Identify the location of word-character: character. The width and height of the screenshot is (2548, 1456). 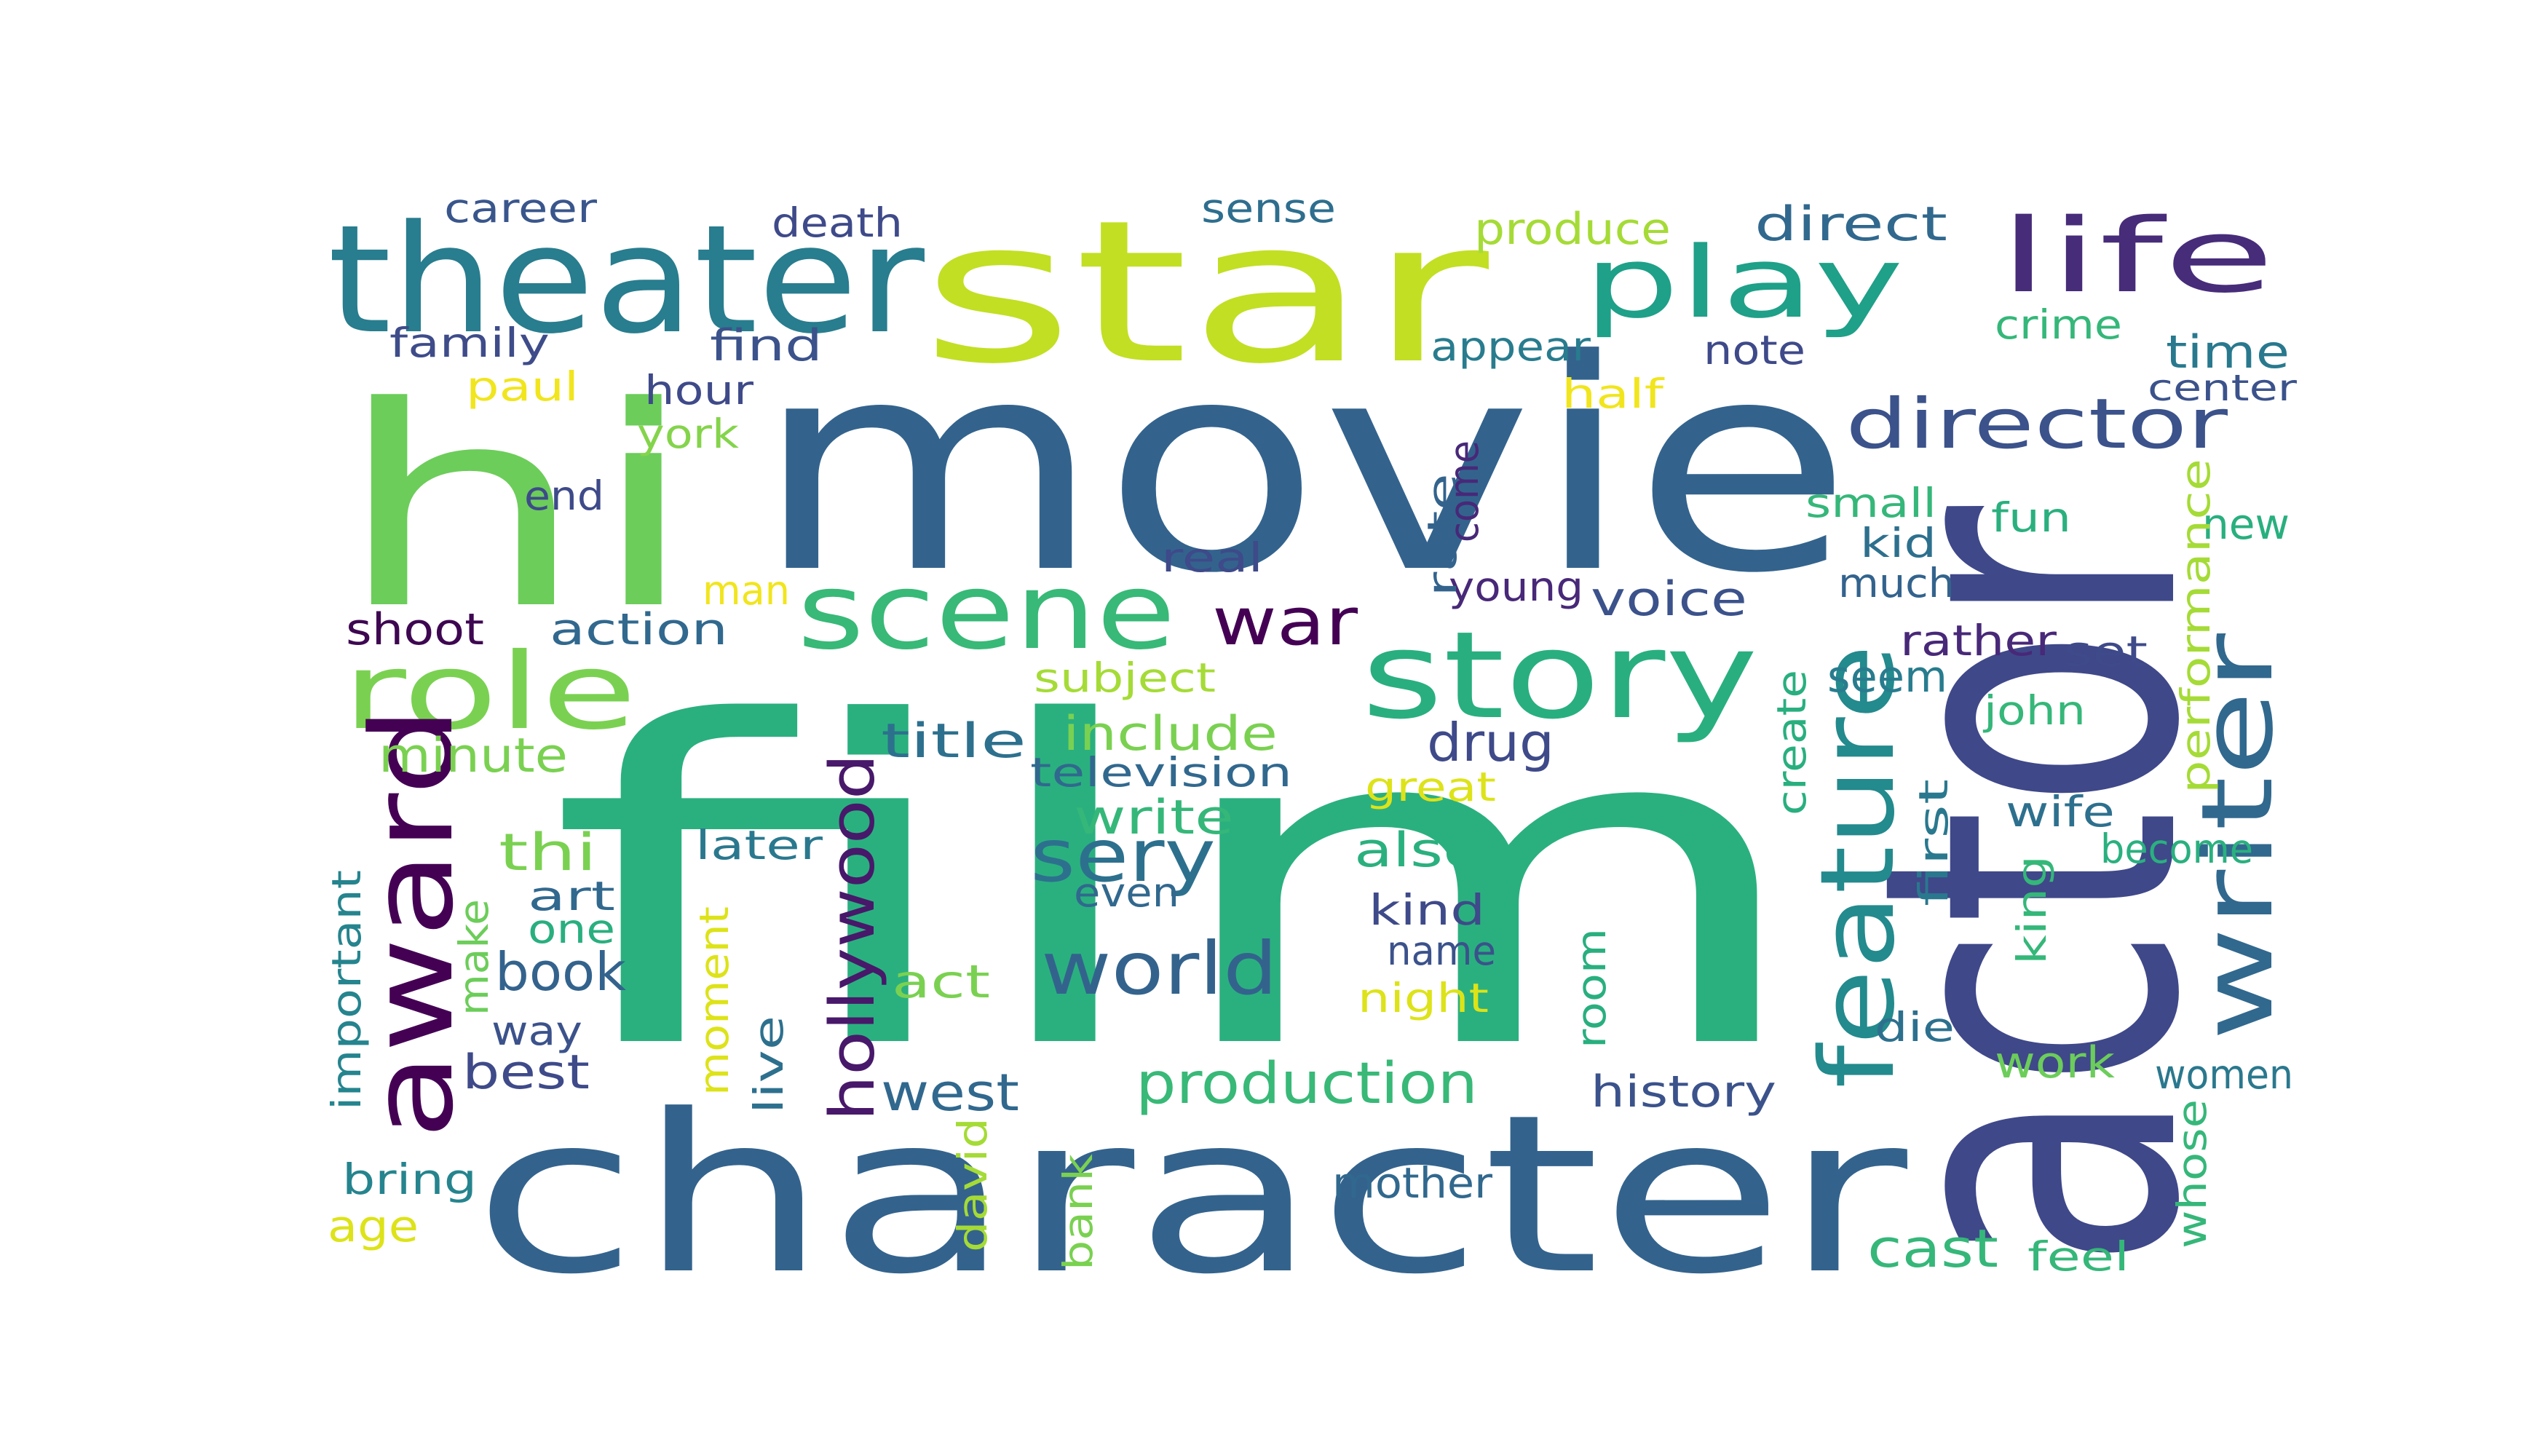
(1191, 1195).